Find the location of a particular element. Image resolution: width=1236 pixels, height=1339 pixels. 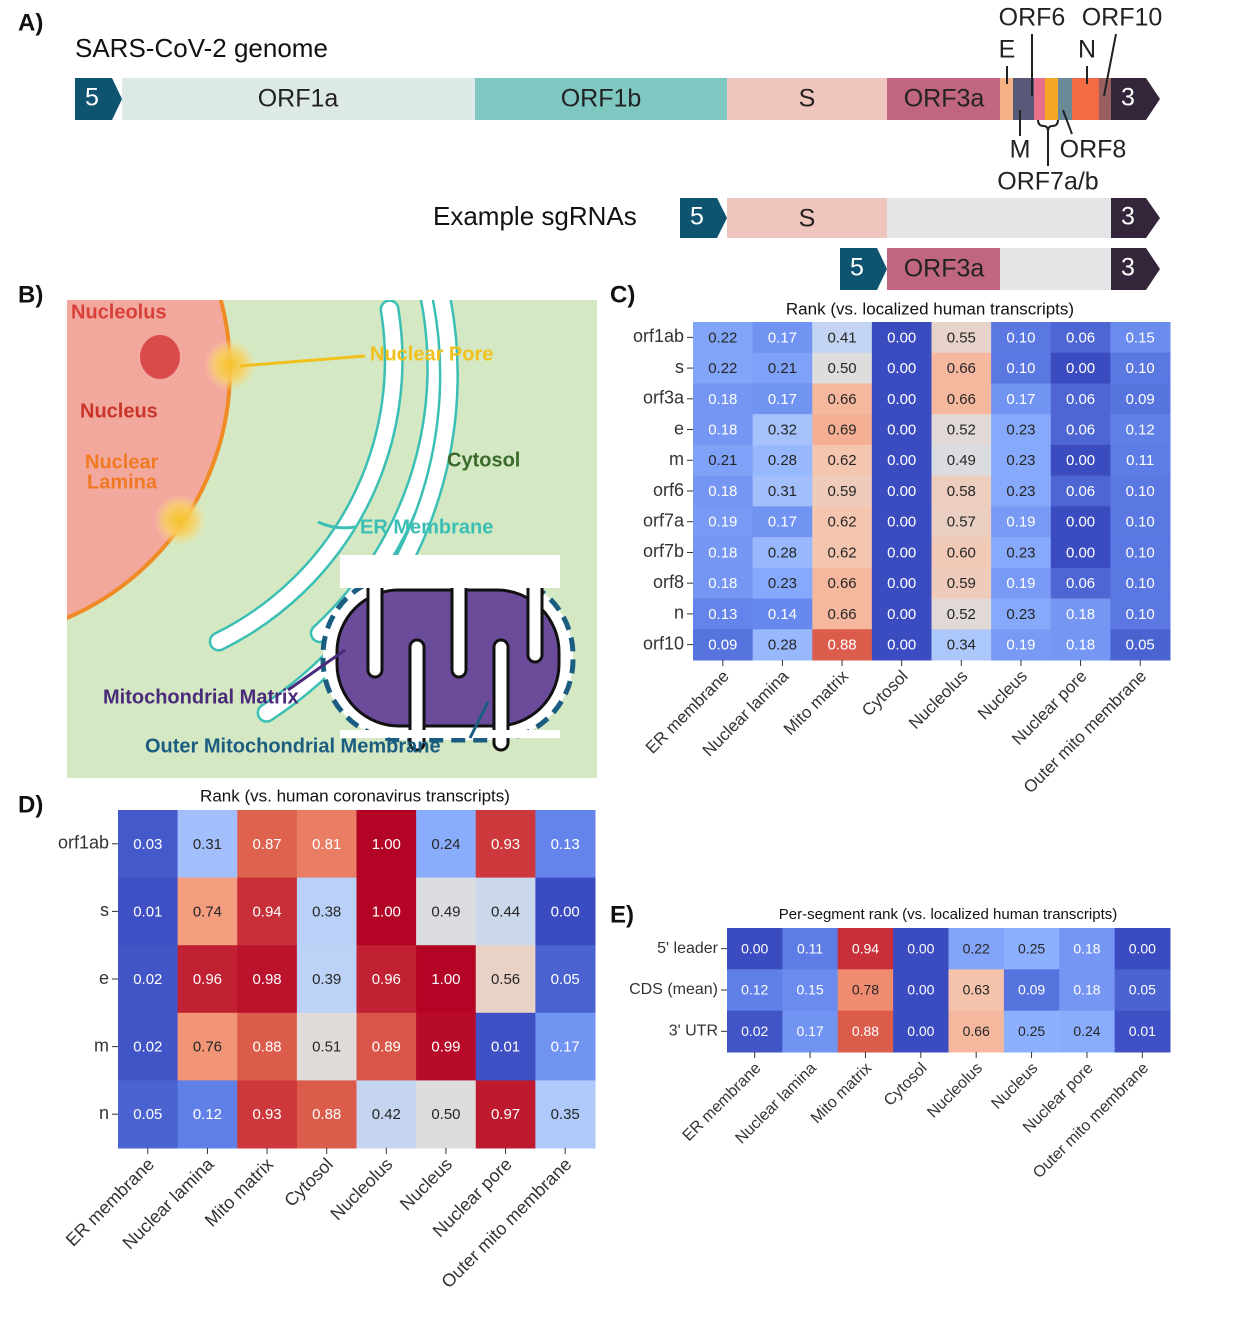

cell-label: 0.28 is located at coordinates (782, 552).